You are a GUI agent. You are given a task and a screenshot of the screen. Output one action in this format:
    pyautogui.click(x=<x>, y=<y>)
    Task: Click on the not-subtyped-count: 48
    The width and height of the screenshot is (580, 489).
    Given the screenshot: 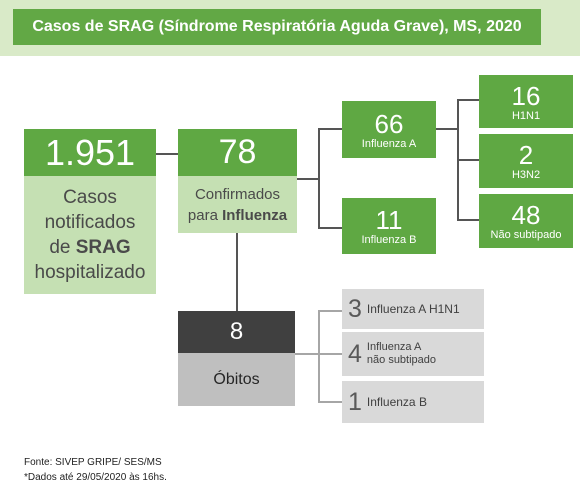 What is the action you would take?
    pyautogui.click(x=526, y=215)
    